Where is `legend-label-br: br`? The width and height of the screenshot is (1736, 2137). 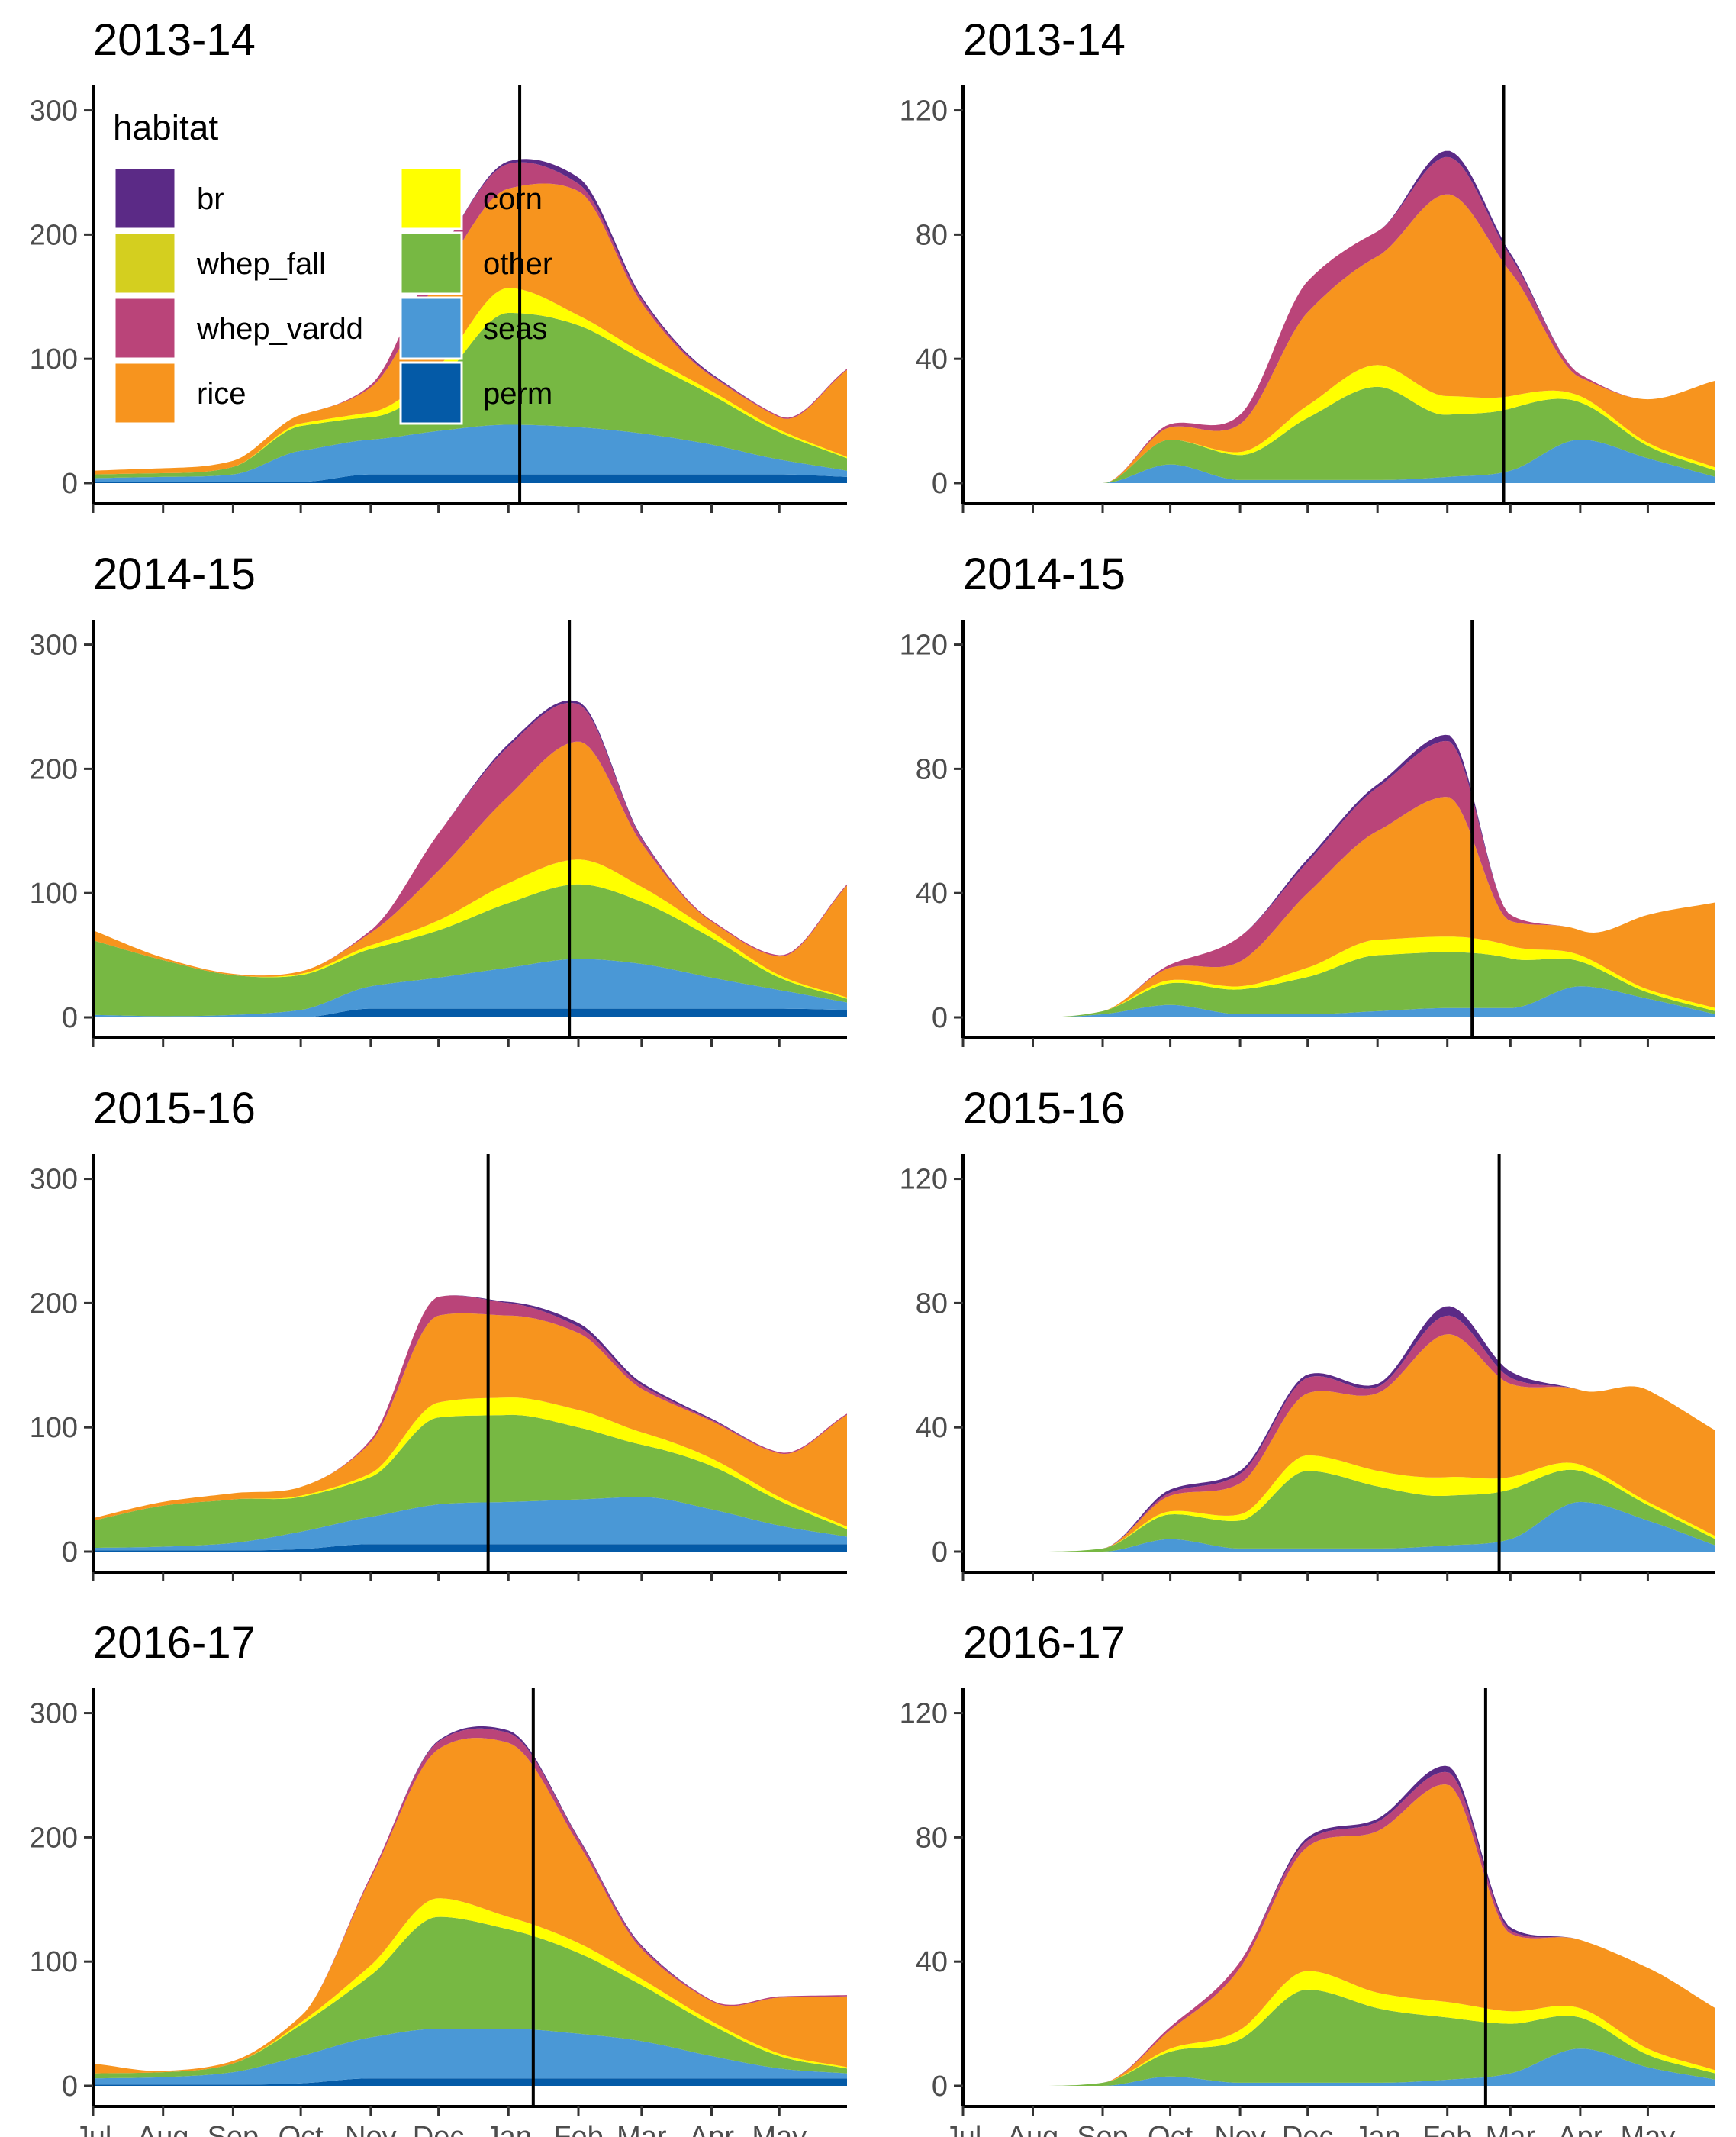 legend-label-br: br is located at coordinates (211, 199).